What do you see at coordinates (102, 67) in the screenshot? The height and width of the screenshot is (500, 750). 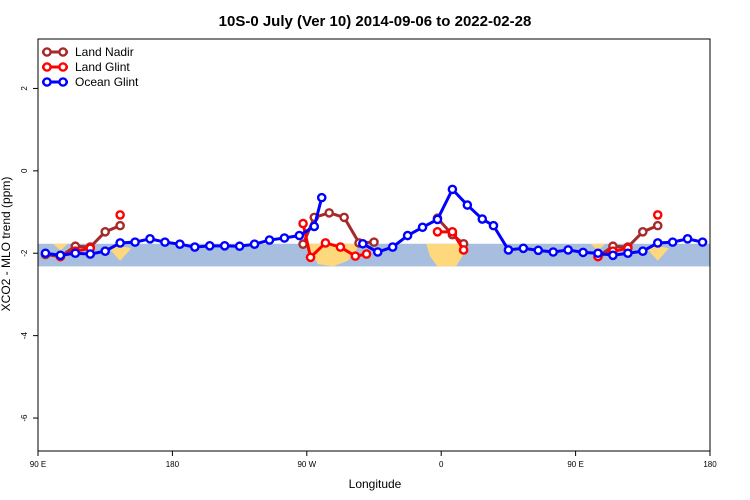 I see `legend-label-land-glint: Land Glint` at bounding box center [102, 67].